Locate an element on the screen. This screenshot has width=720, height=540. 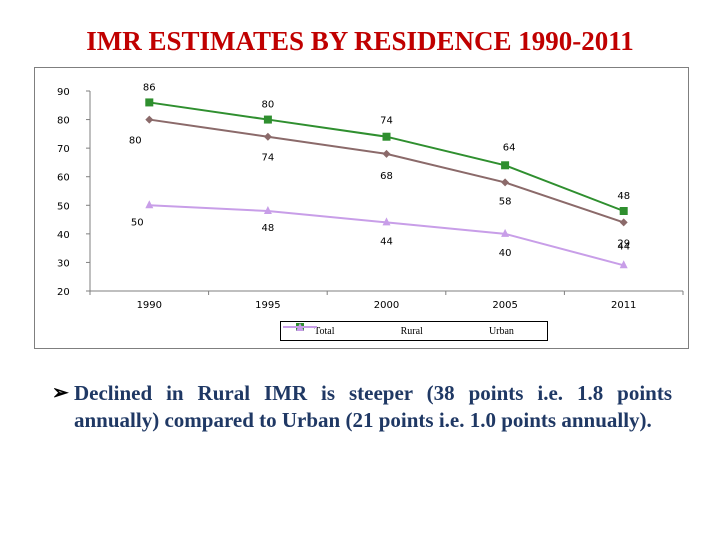
y-tick-label: 20 is located at coordinates (63, 292).